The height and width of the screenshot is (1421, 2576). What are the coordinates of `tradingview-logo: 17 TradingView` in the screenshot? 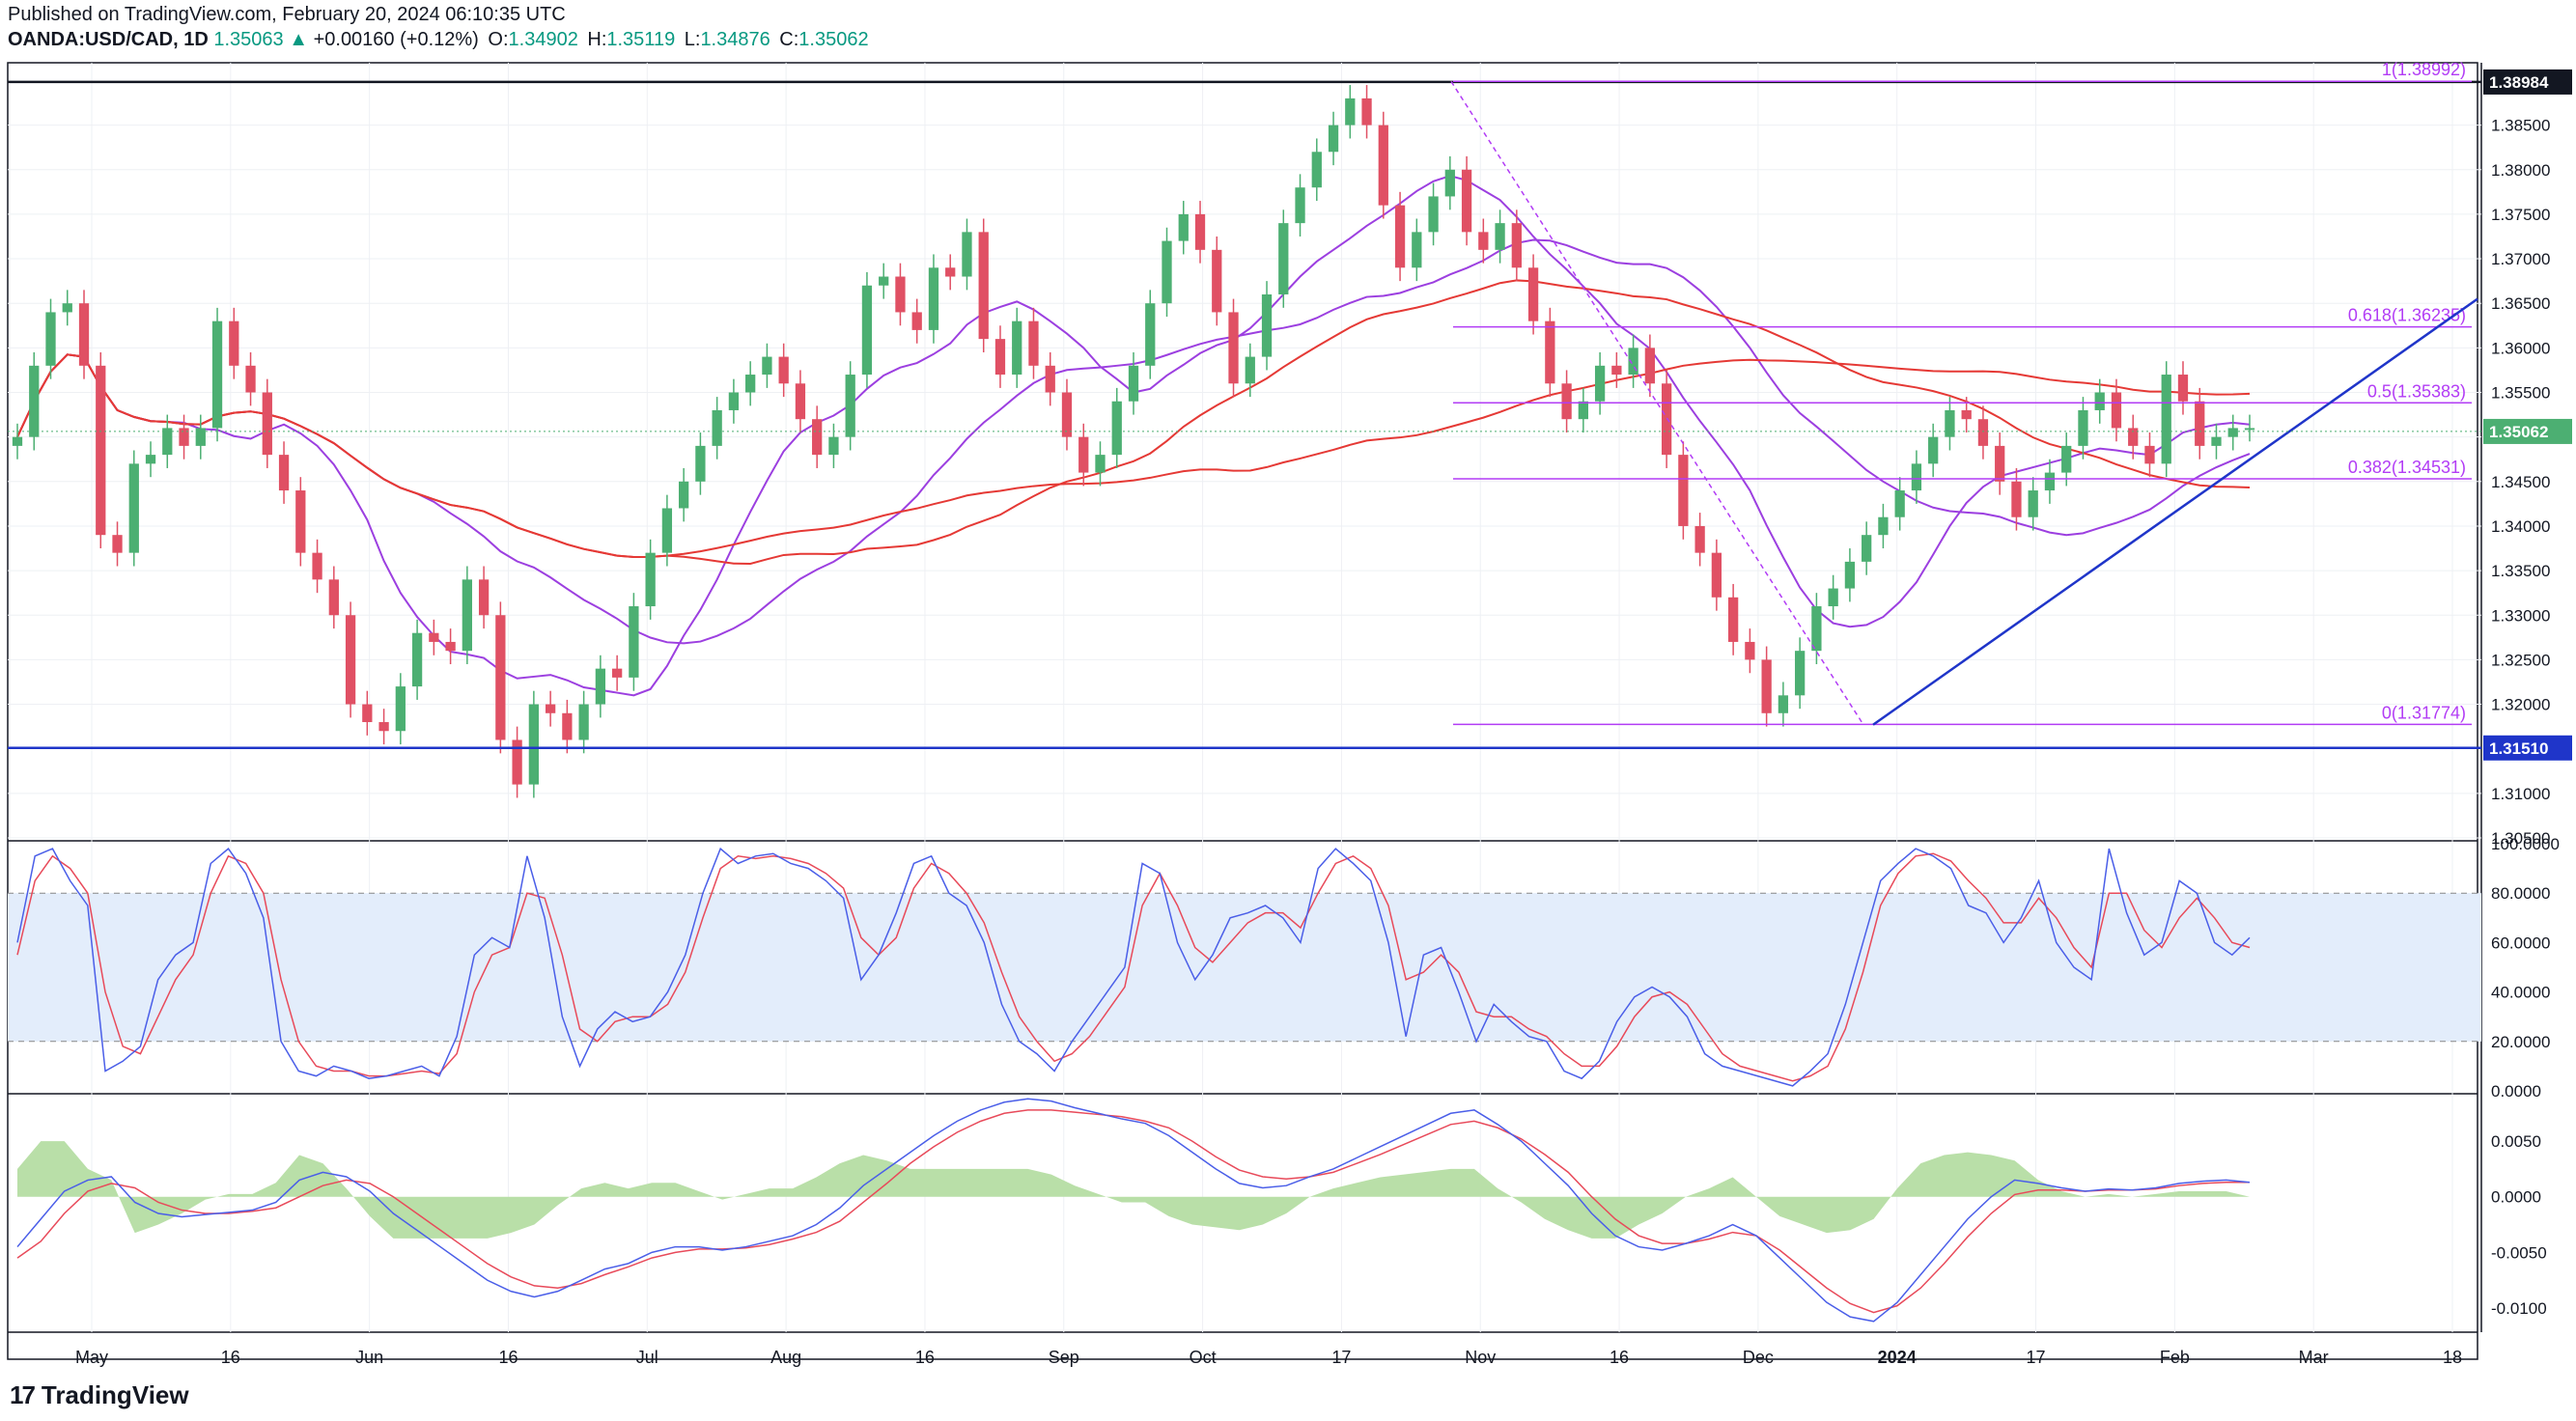 It's located at (100, 1395).